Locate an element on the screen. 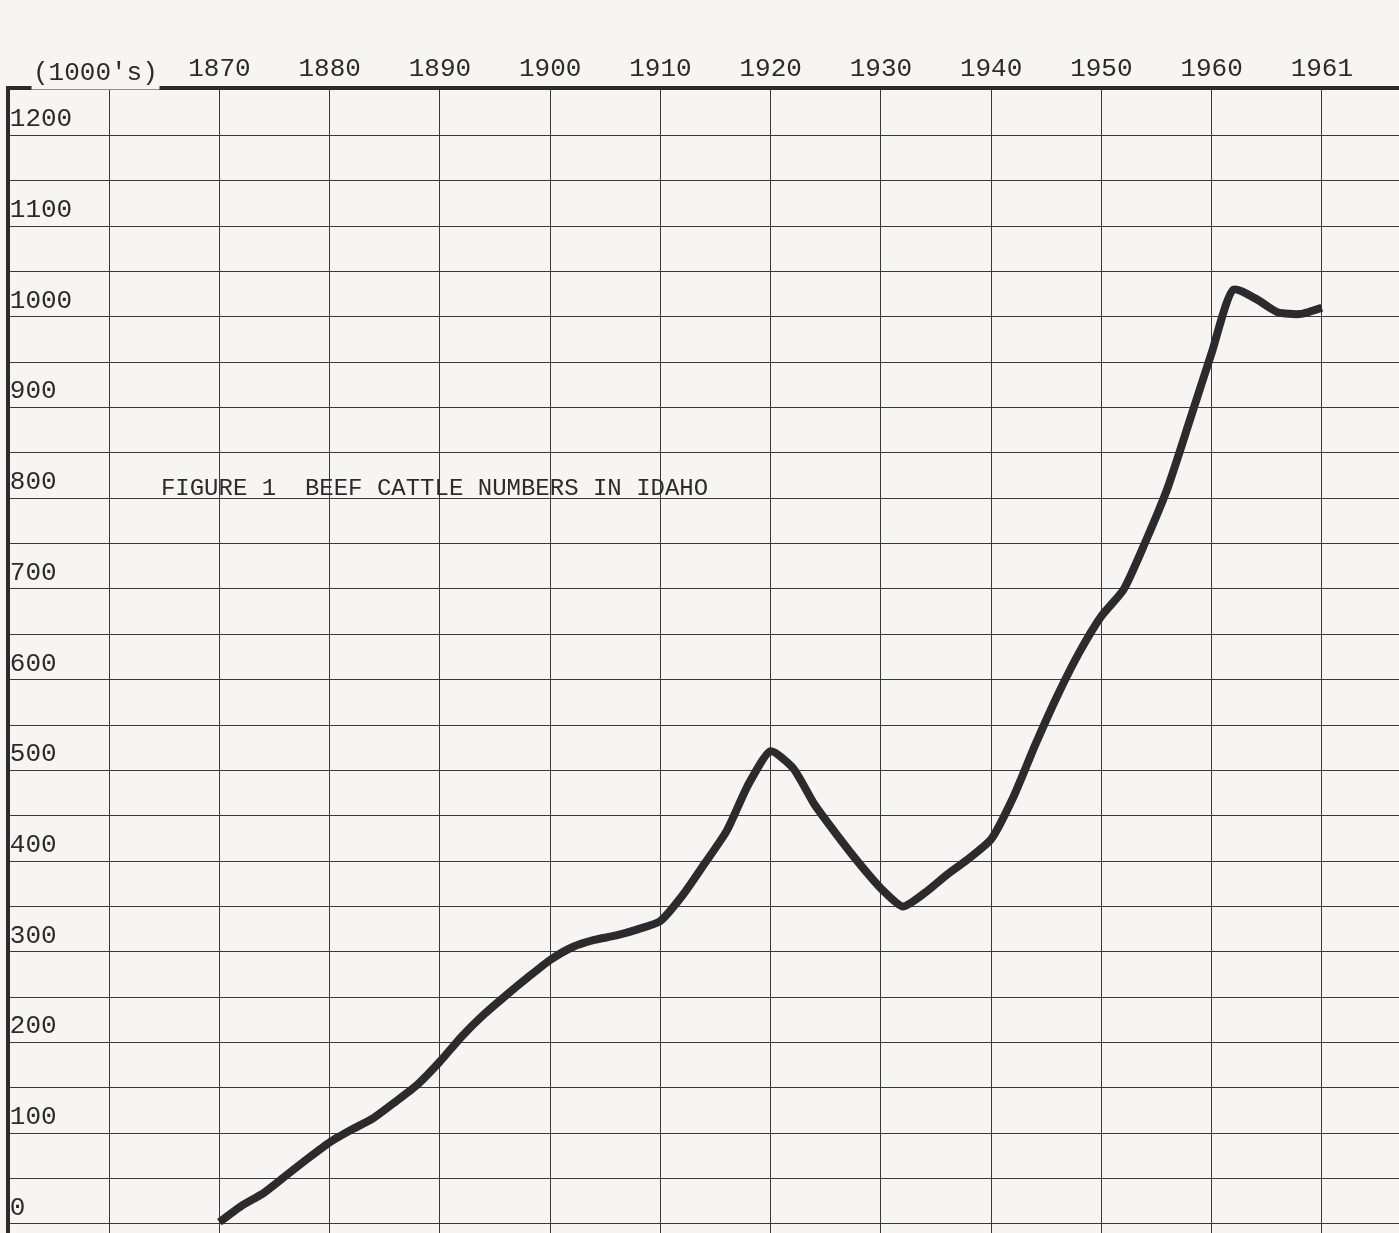 Image resolution: width=1399 pixels, height=1233 pixels. y-tick-label: 1200 is located at coordinates (41, 119).